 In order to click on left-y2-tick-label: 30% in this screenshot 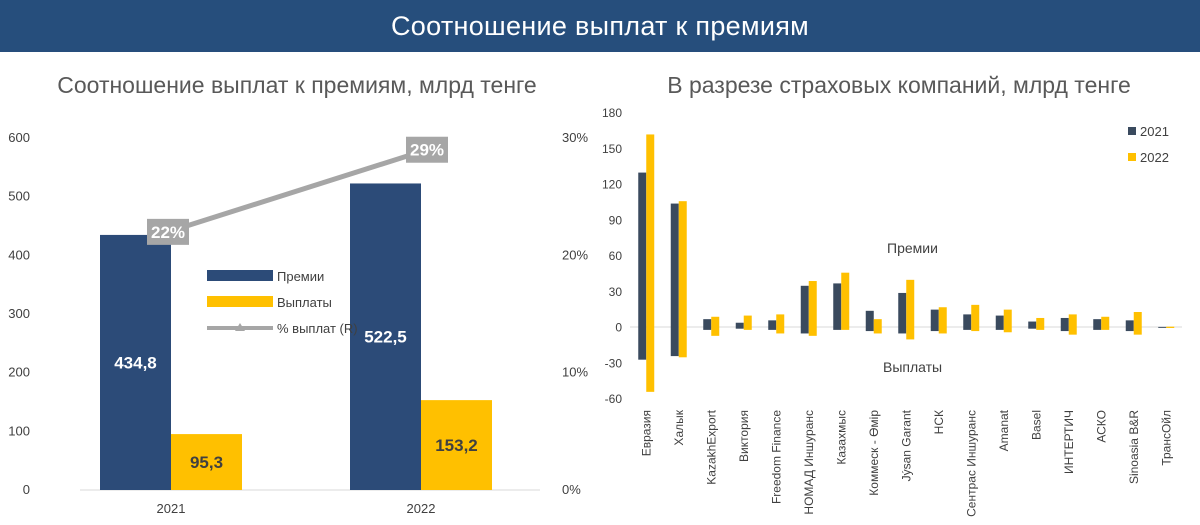, I will do `click(575, 137)`.